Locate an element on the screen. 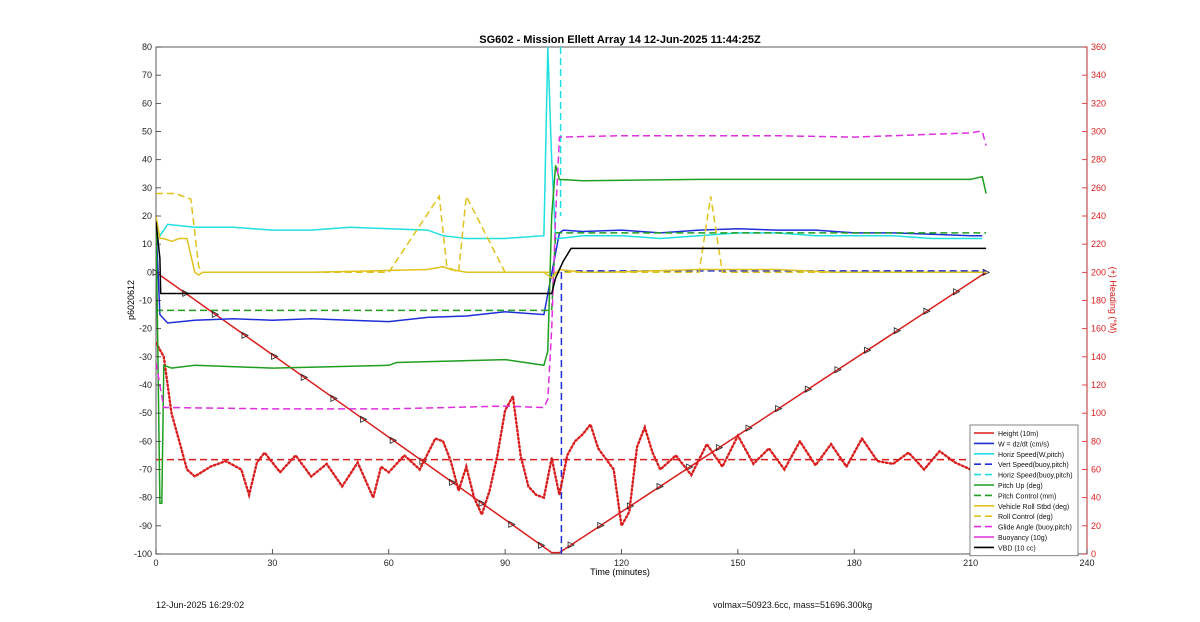 The height and width of the screenshot is (622, 1200). x-axis-label: Time (minutes) is located at coordinates (620, 572).